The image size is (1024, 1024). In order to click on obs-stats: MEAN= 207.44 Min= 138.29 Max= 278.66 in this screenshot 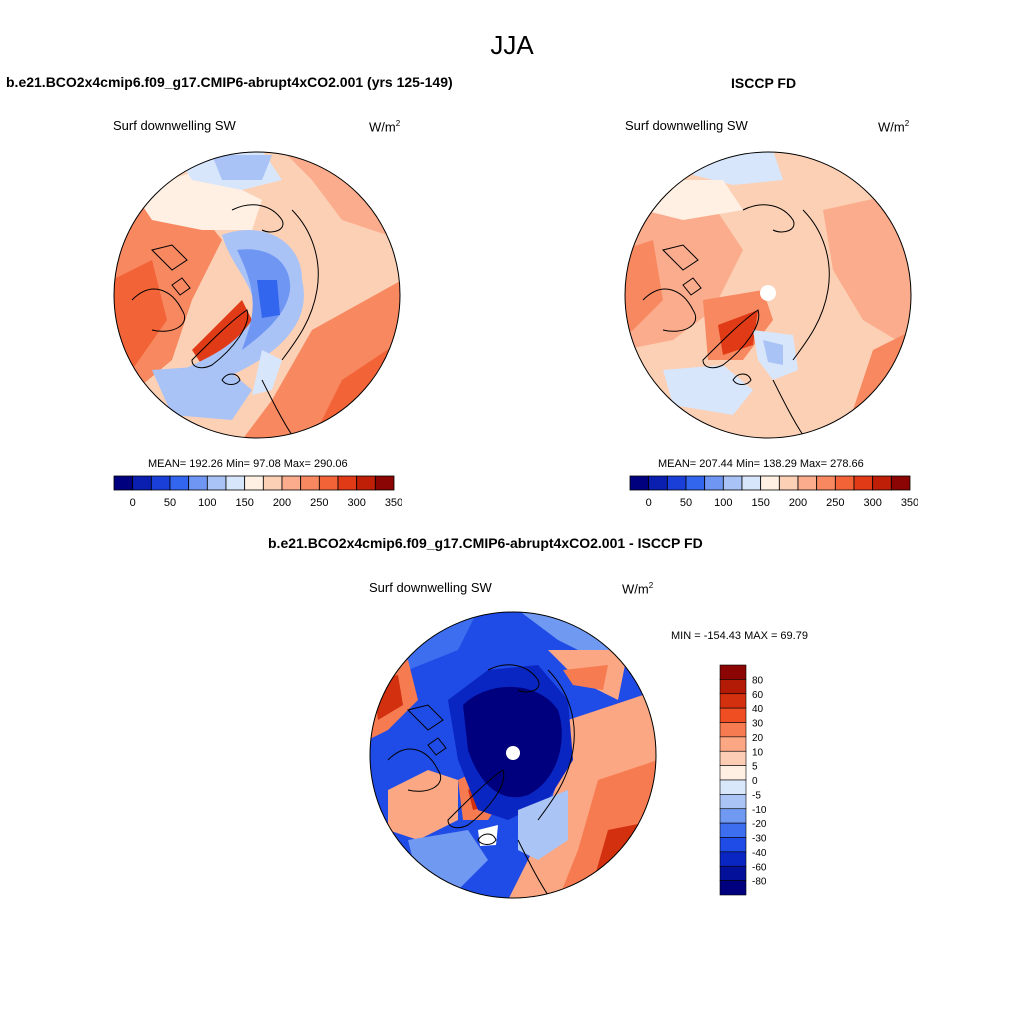, I will do `click(761, 464)`.